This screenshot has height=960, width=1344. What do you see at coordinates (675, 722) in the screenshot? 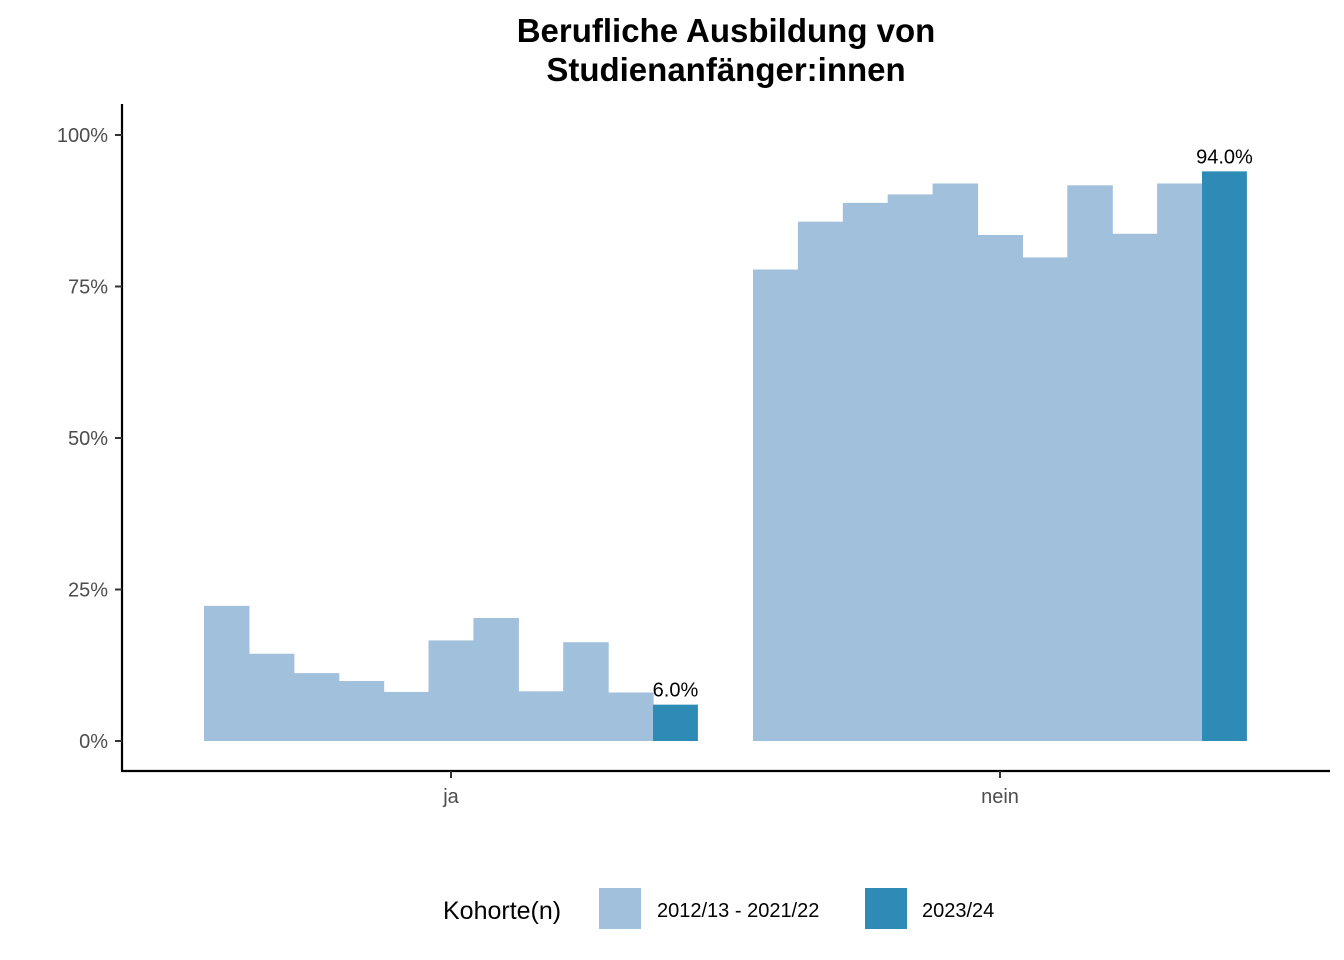
I see `bar-ja-current` at bounding box center [675, 722].